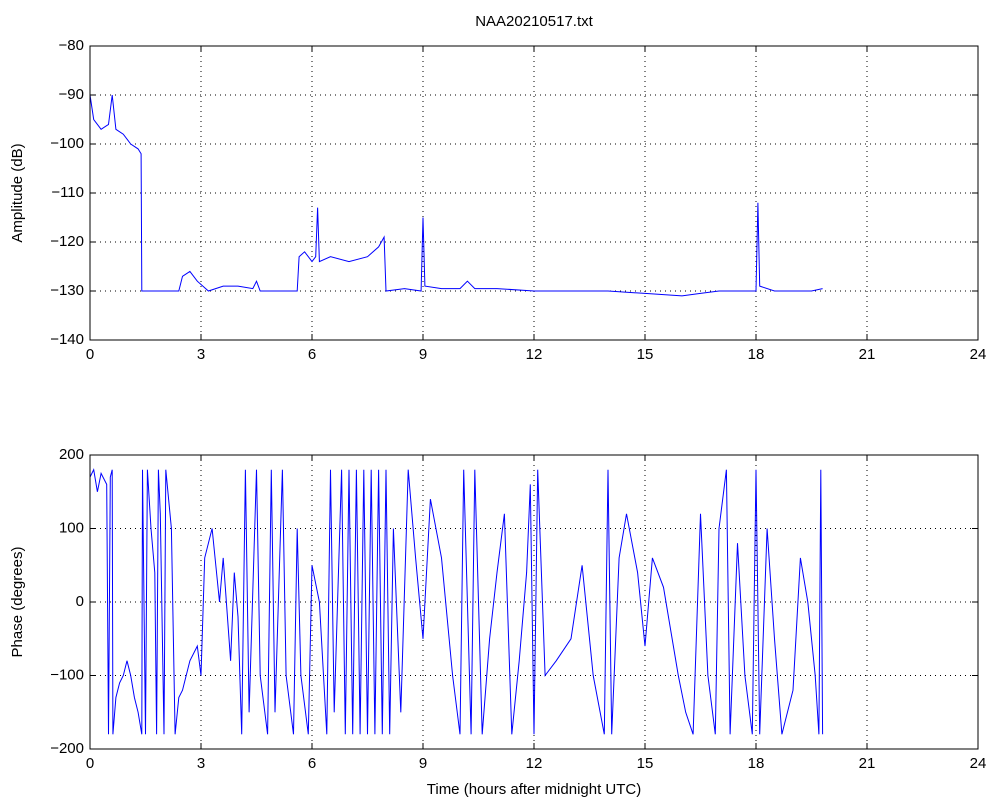 Image resolution: width=998 pixels, height=806 pixels. What do you see at coordinates (67, 290) in the screenshot?
I see `y-tick-label: −130` at bounding box center [67, 290].